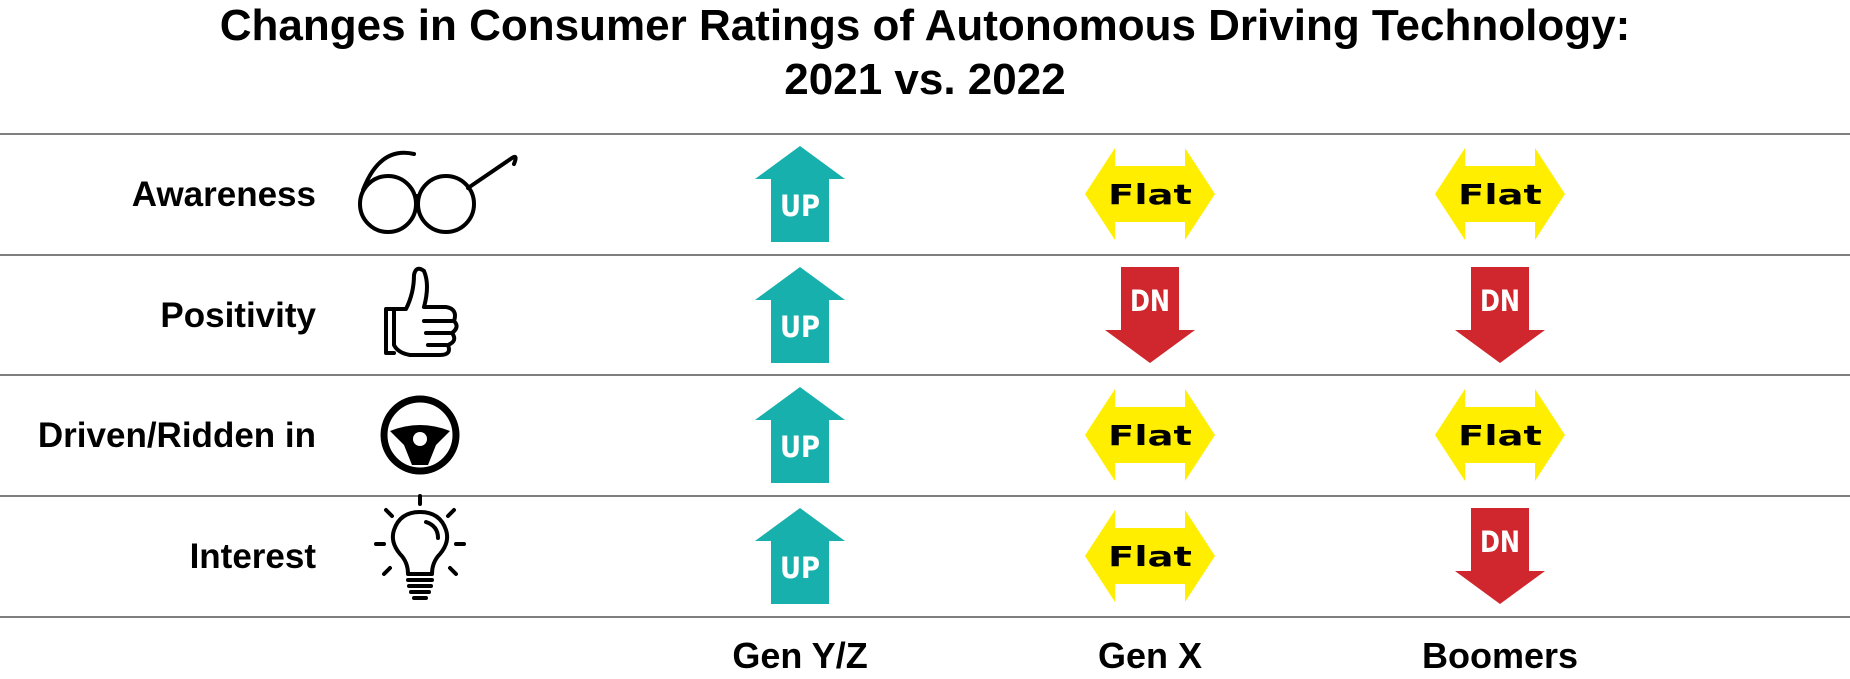  I want to click on column-label: Gen Y/Z, so click(799, 655).